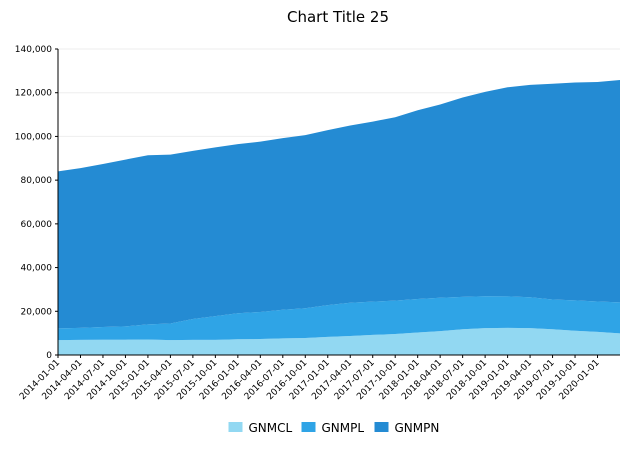 This screenshot has width=630, height=450. I want to click on legend-swatch-gnmcl, so click(235, 427).